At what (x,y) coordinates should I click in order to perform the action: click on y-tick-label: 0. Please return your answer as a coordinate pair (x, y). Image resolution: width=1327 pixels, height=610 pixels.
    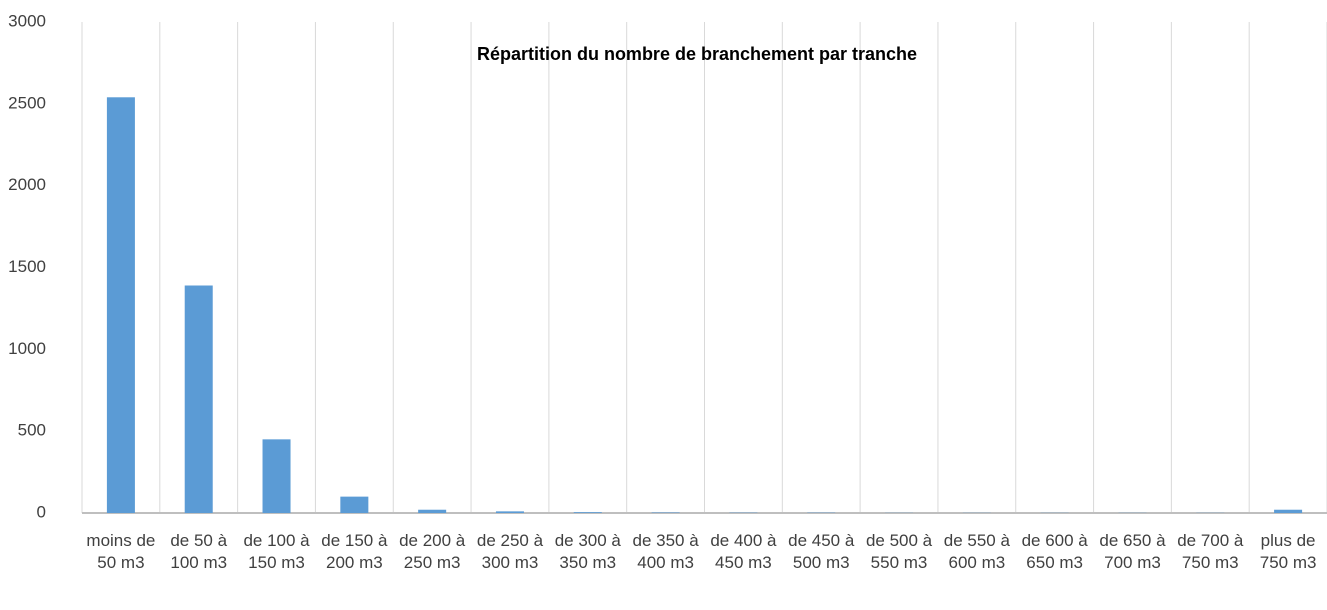
    Looking at the image, I should click on (41, 511).